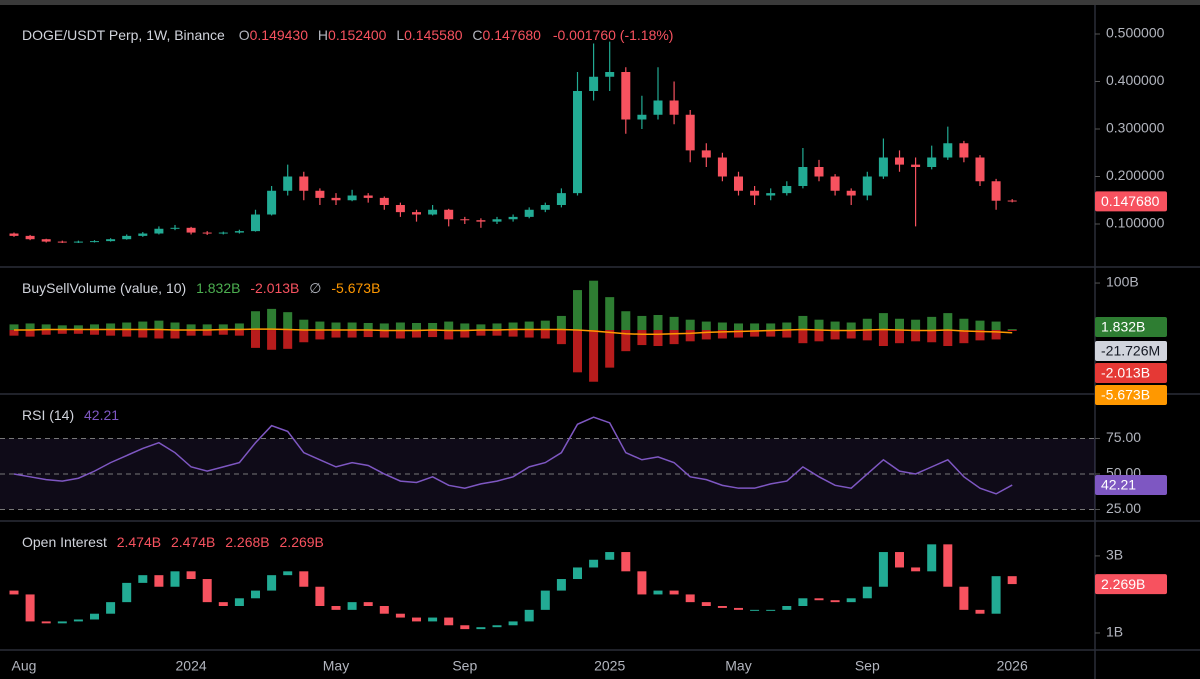 Image resolution: width=1200 pixels, height=679 pixels. Describe the element at coordinates (464, 666) in the screenshot. I see `x-tick-label: Sep` at that location.